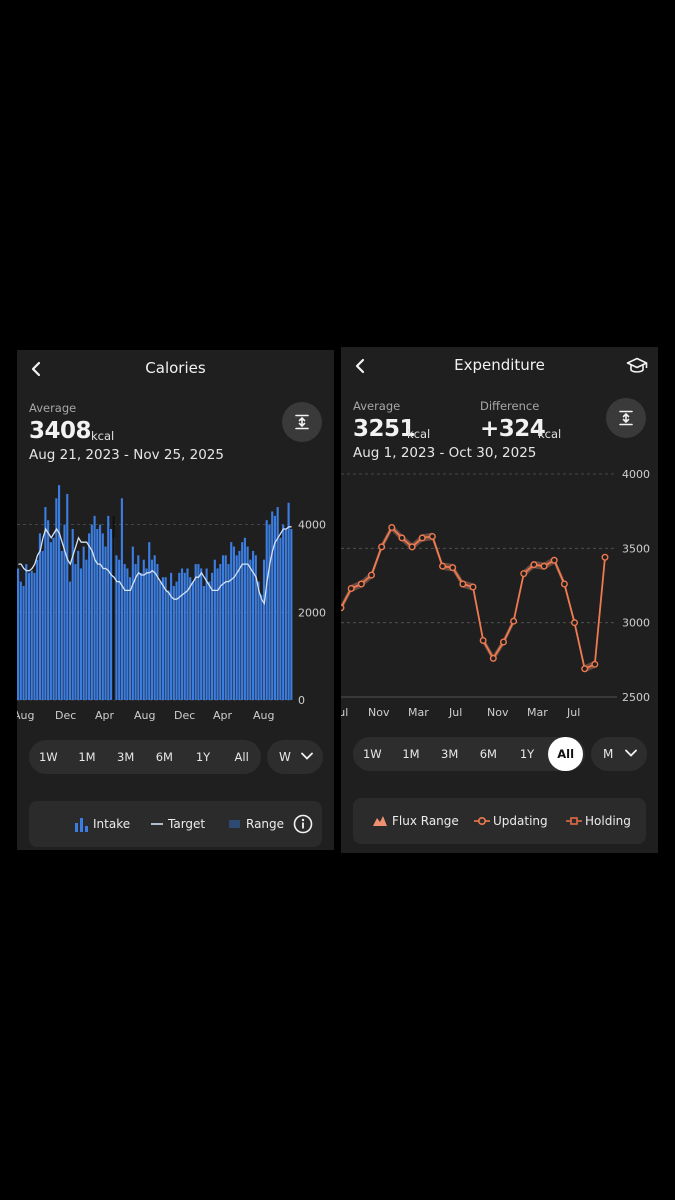 This screenshot has height=1200, width=675. Describe the element at coordinates (637, 366) in the screenshot. I see `graduation-cap-icon` at that location.